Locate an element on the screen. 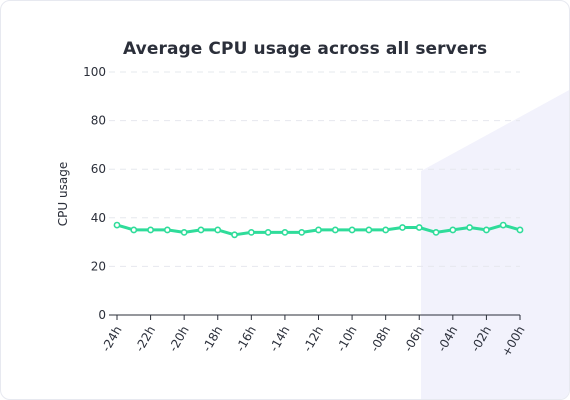  y-tick-label: 60 is located at coordinates (98, 169).